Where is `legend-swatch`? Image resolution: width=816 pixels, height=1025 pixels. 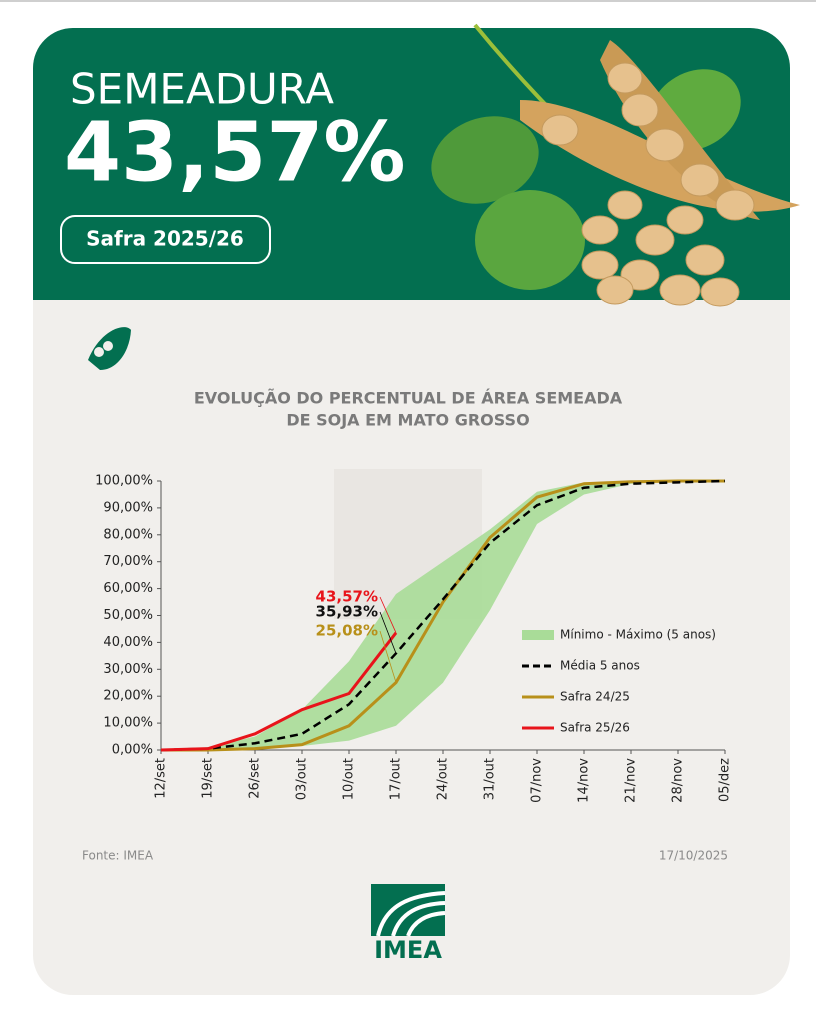 legend-swatch is located at coordinates (538, 635).